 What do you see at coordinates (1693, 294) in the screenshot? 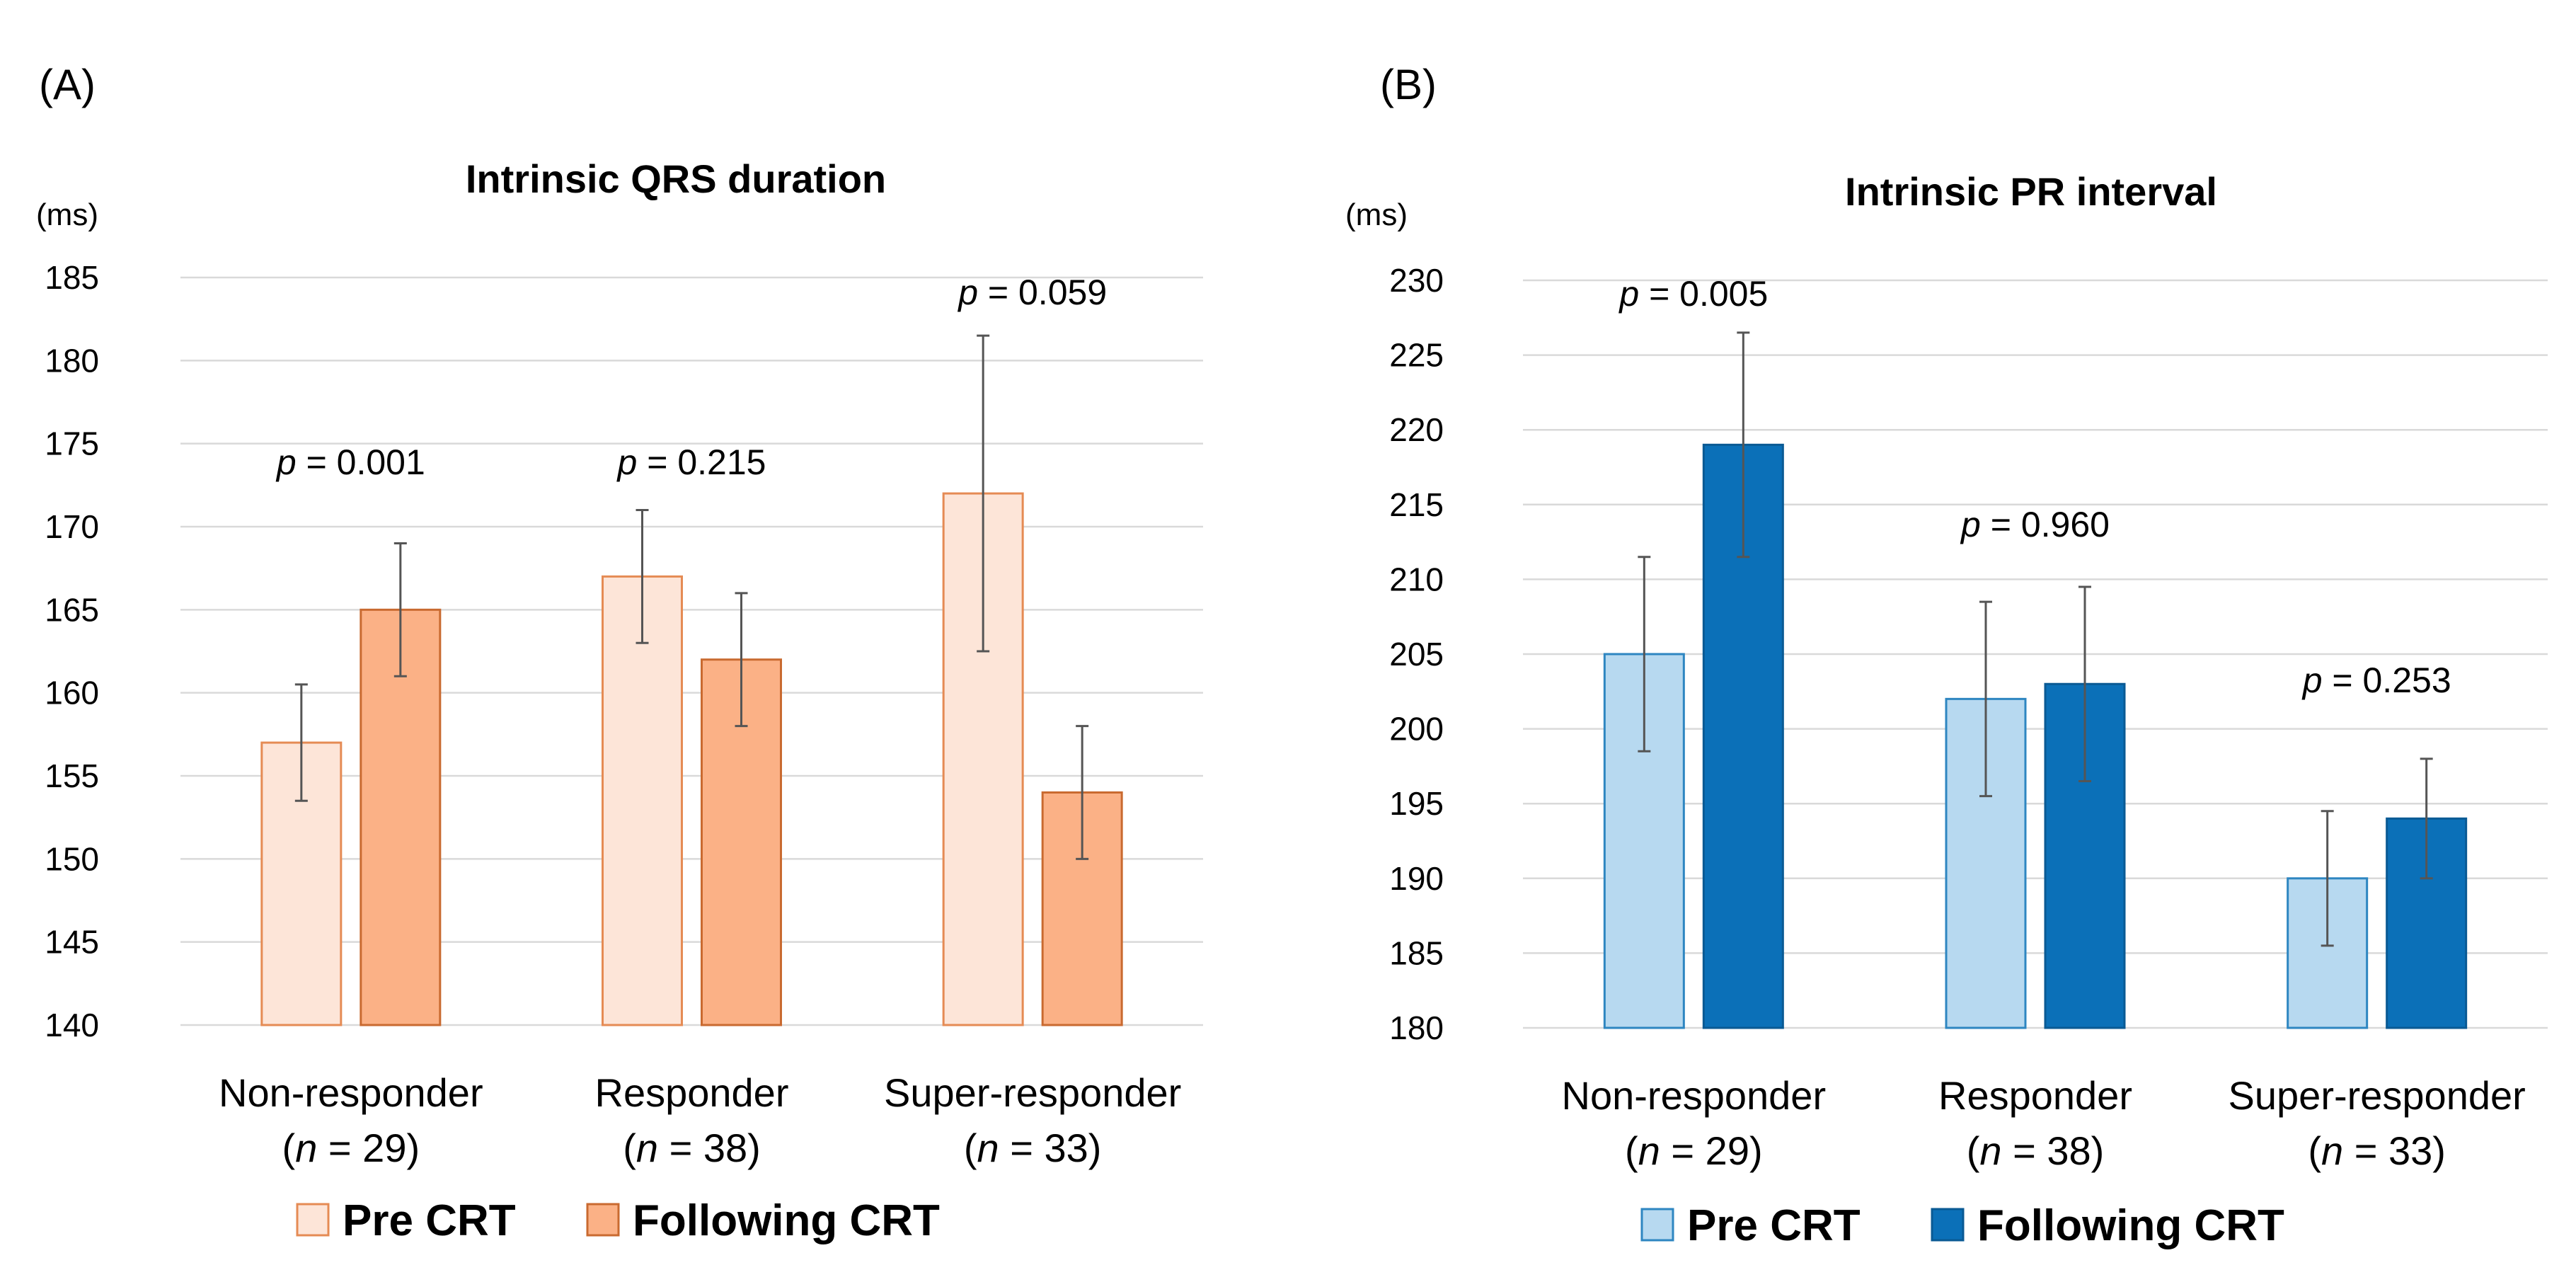
I see `p-value-label: p = 0.005` at bounding box center [1693, 294].